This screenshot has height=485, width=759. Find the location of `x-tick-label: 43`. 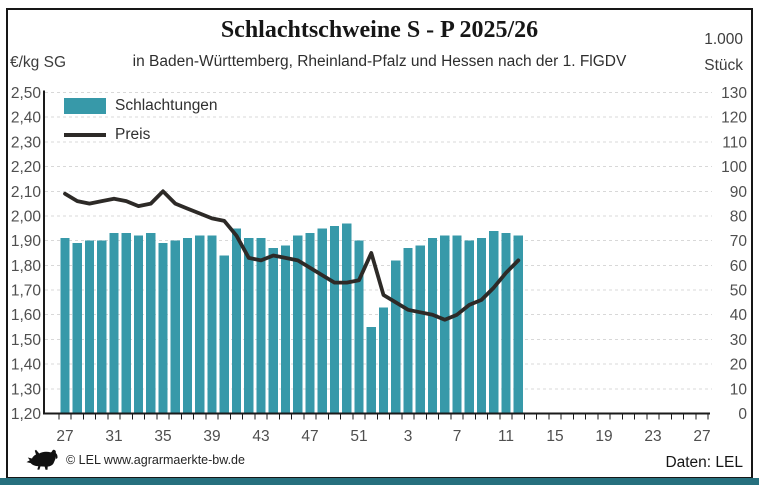

x-tick-label: 43 is located at coordinates (260, 436).